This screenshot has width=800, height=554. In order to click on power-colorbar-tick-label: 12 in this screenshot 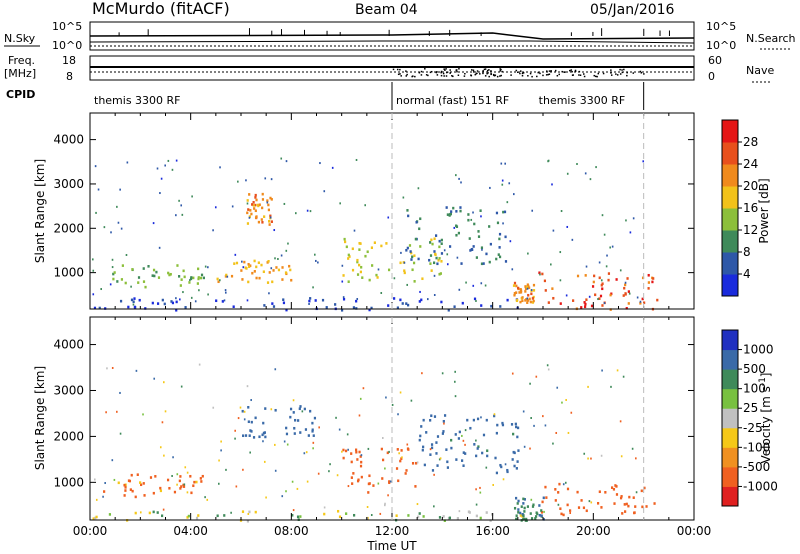, I will do `click(750, 230)`.